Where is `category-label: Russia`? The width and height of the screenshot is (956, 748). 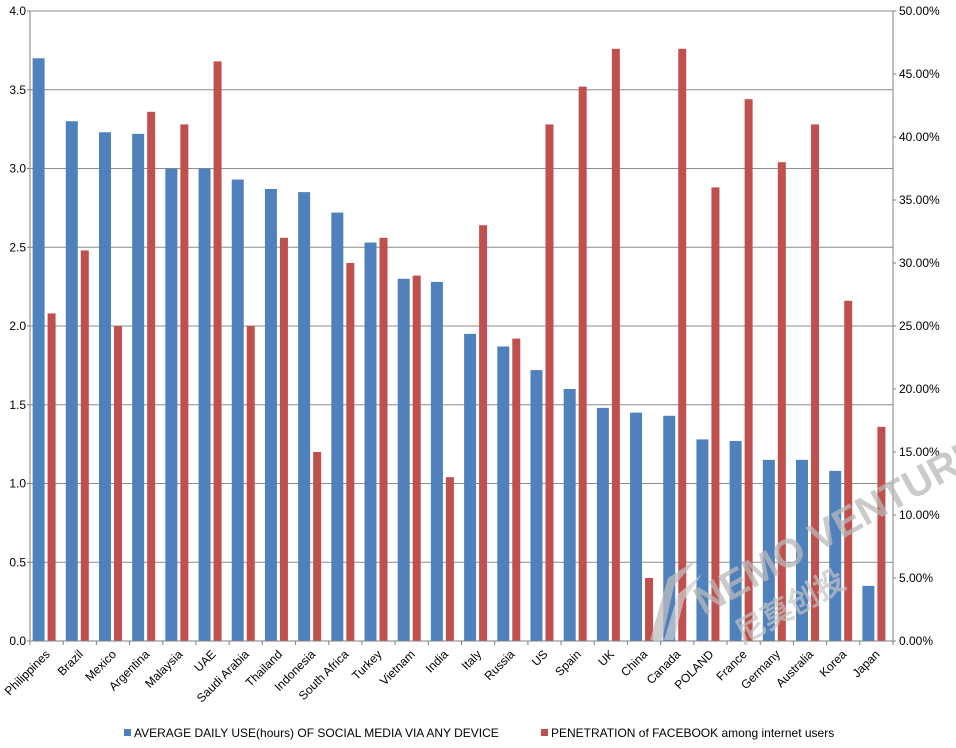 category-label: Russia is located at coordinates (500, 665).